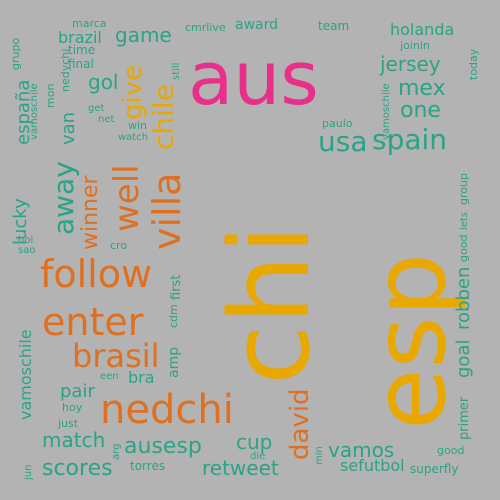 This screenshot has width=500, height=500. I want to click on word-cdm: cdm, so click(173, 316).